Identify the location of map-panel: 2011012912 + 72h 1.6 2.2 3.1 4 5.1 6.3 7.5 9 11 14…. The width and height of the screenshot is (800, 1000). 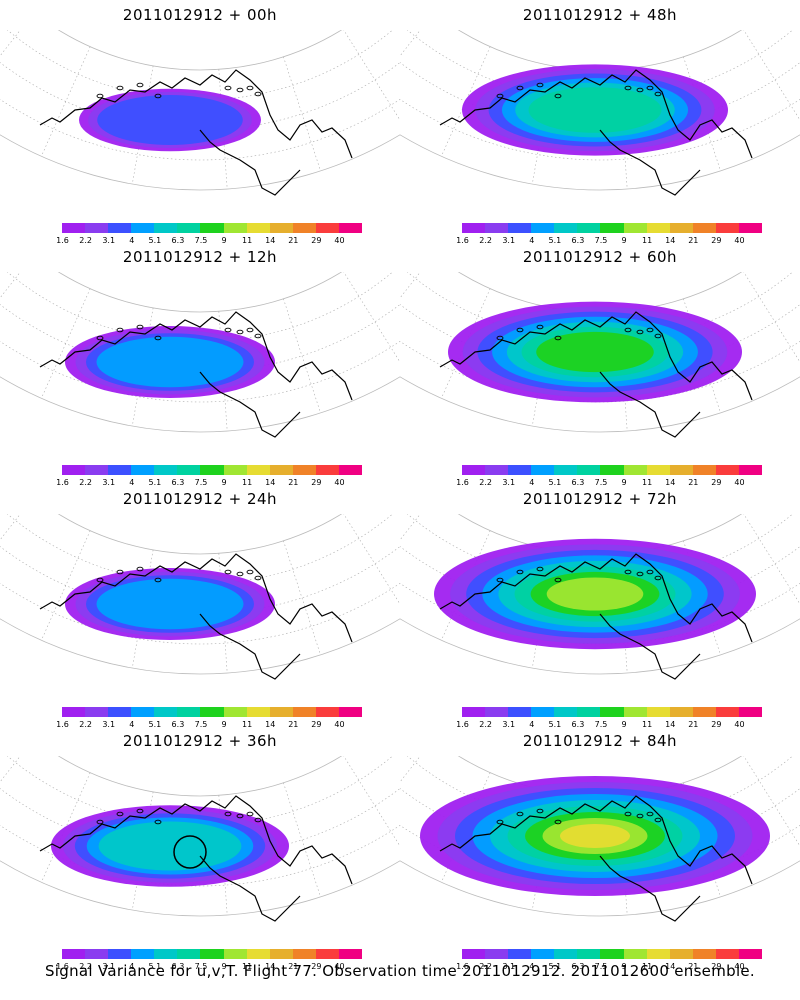
(600, 606).